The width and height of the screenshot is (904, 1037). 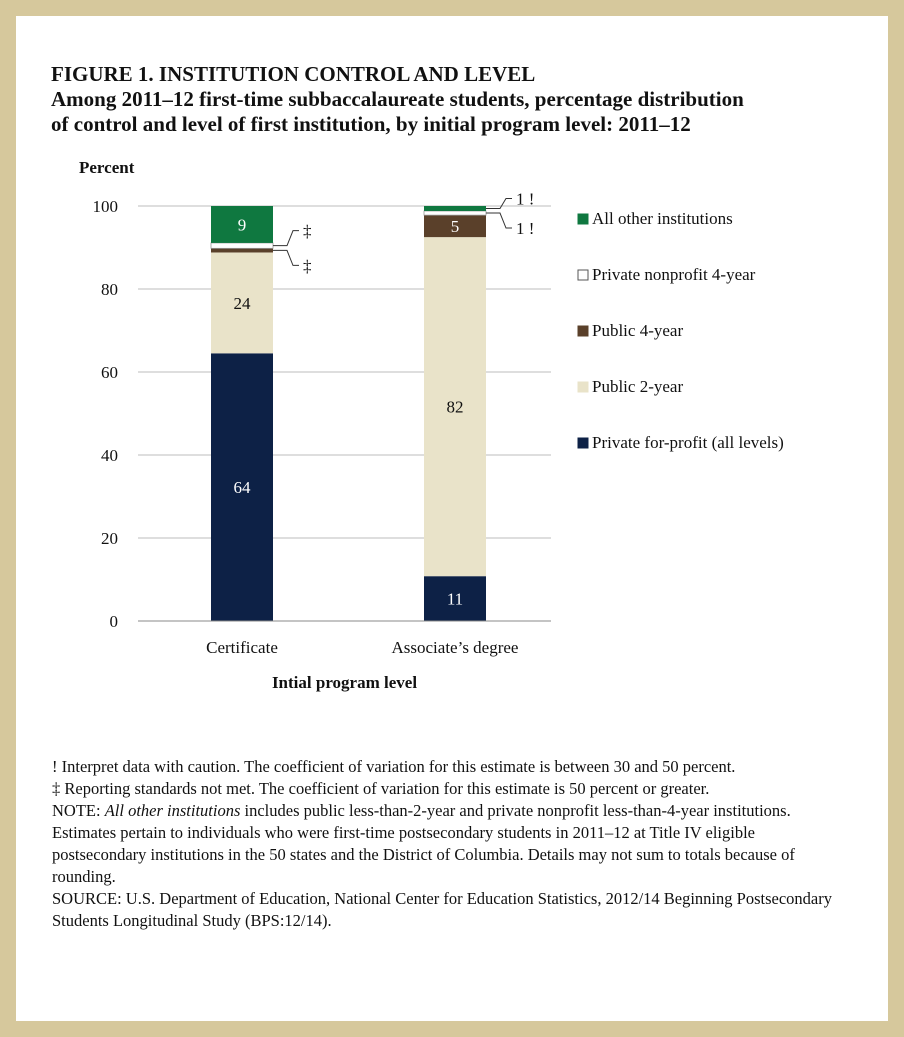 What do you see at coordinates (109, 455) in the screenshot?
I see `y-tick-label: 40` at bounding box center [109, 455].